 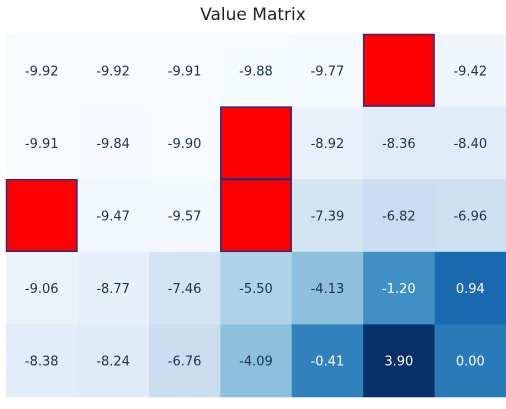 I want to click on cell-value-label: -6.76, so click(x=185, y=362).